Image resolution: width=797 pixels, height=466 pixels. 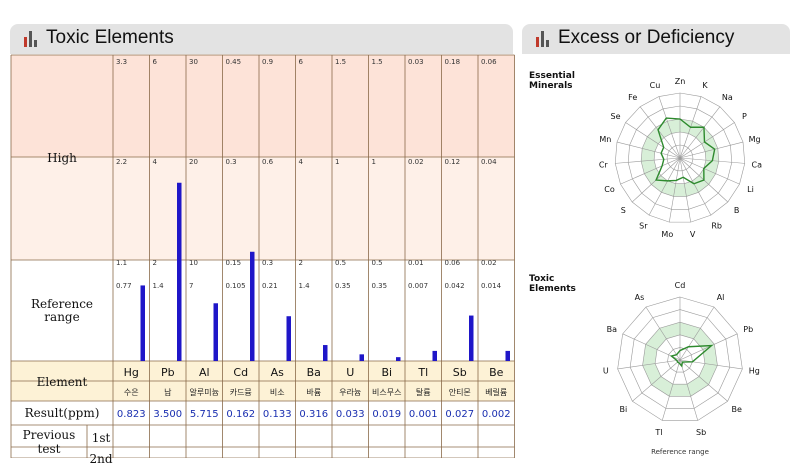 I want to click on radar-series, so click(x=691, y=356).